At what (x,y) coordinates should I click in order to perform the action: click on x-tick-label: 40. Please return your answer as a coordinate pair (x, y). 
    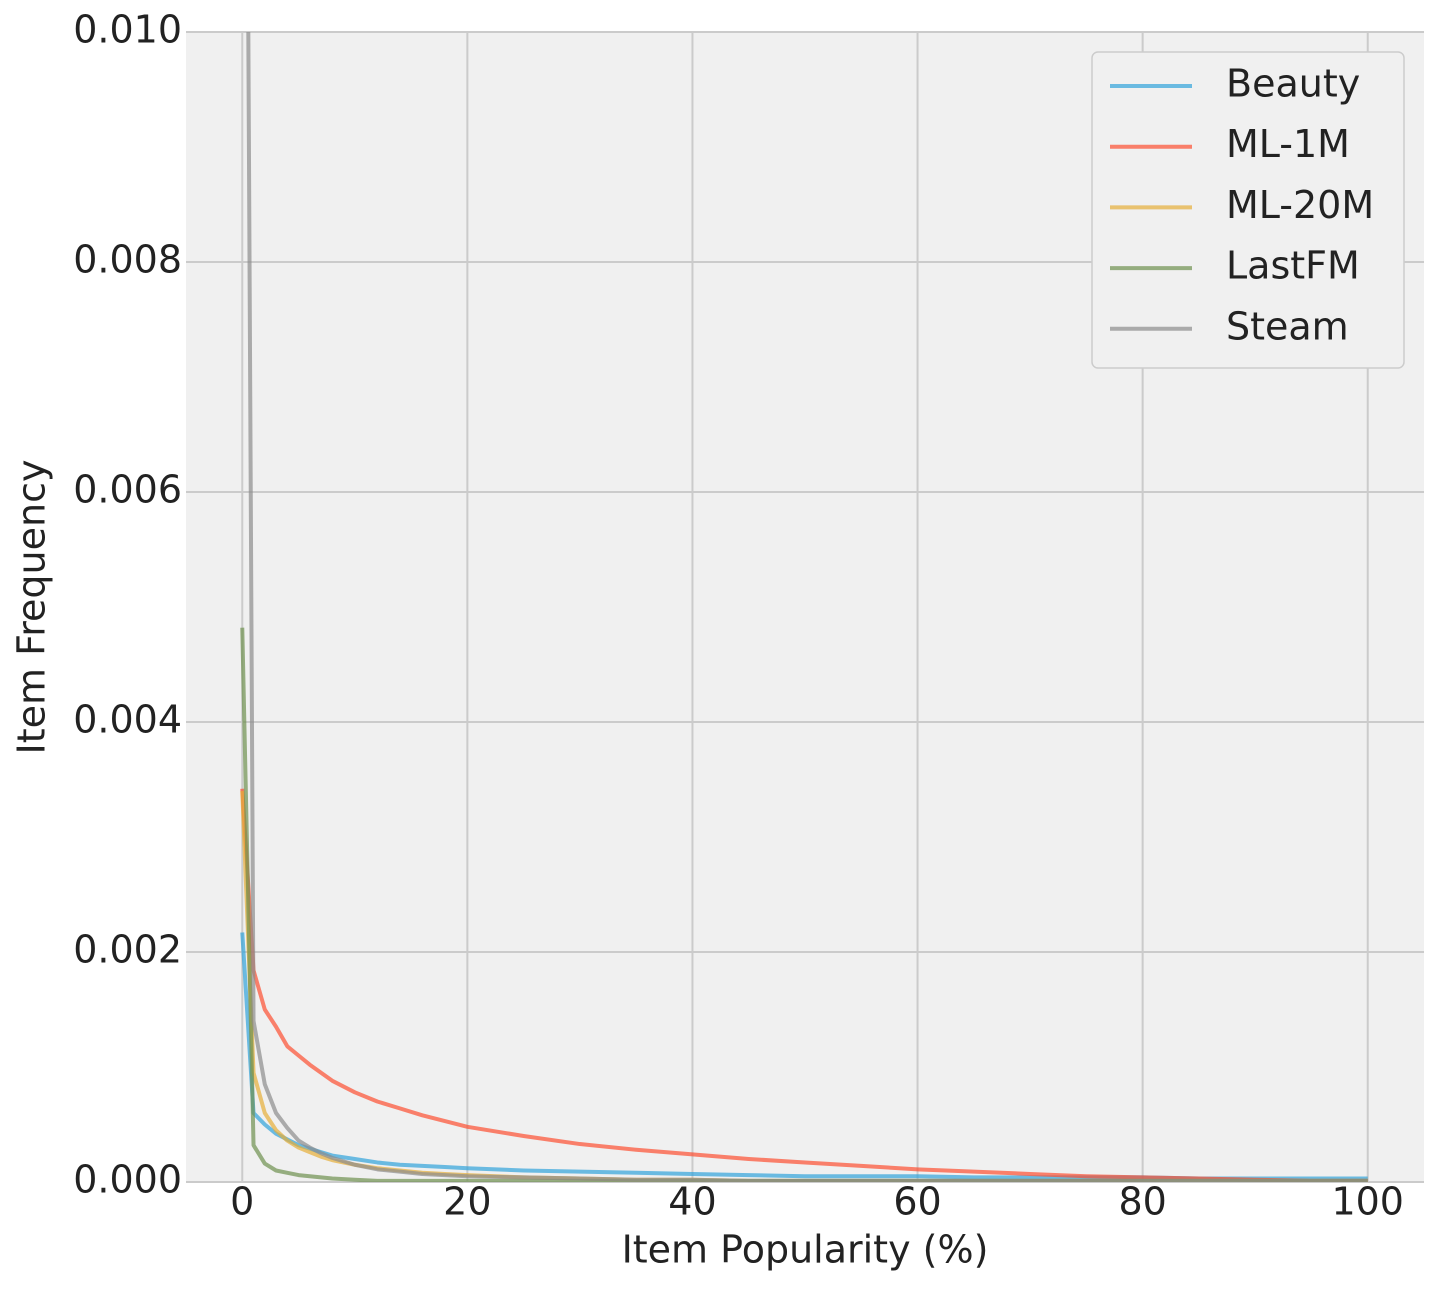
    Looking at the image, I should click on (692, 1202).